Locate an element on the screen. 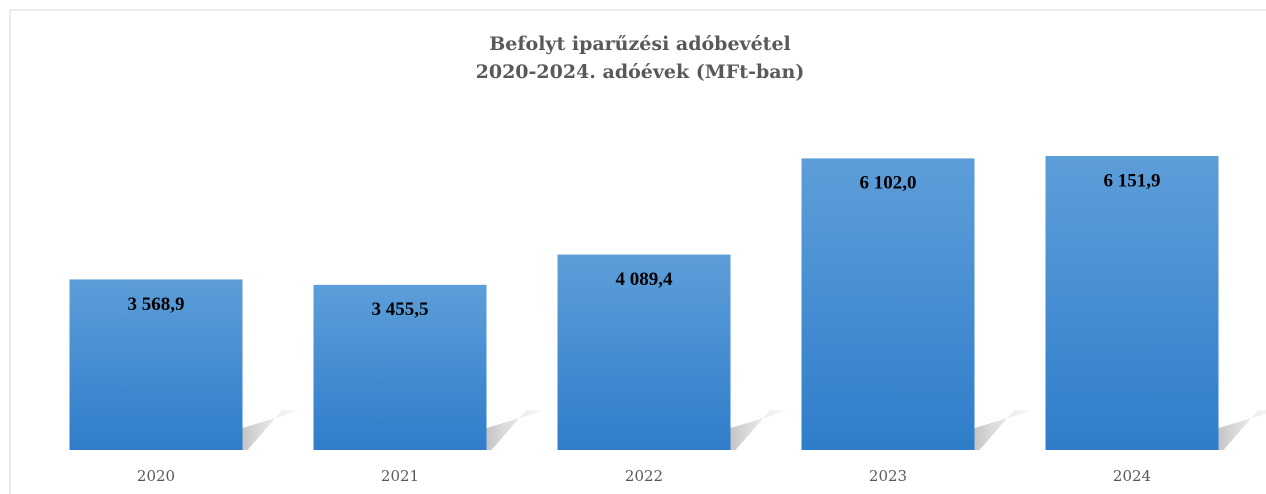  x-tick-label: 2023 is located at coordinates (888, 476).